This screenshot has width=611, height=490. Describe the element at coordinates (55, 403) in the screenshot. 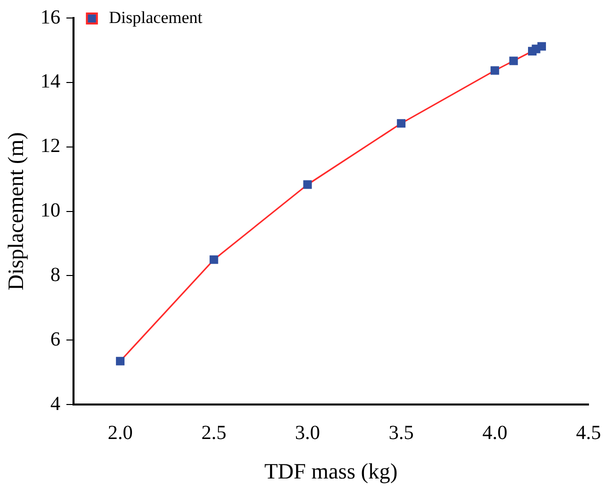

I see `y-tick-label: 4` at that location.